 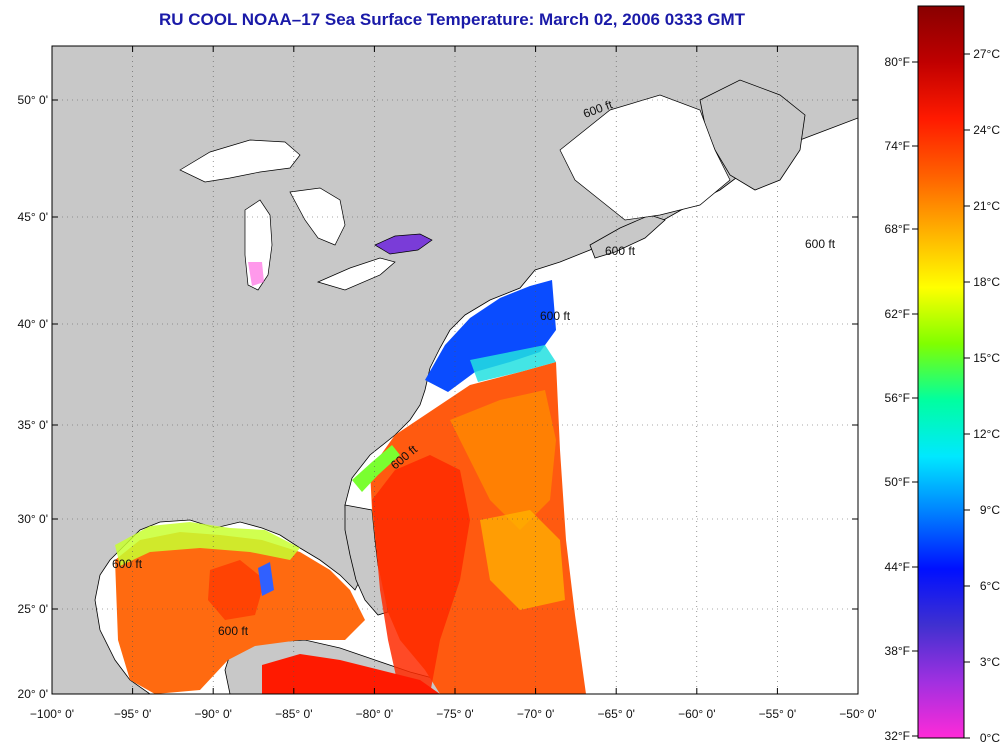 What do you see at coordinates (615, 714) in the screenshot?
I see `longitude-label: −65° 0'` at bounding box center [615, 714].